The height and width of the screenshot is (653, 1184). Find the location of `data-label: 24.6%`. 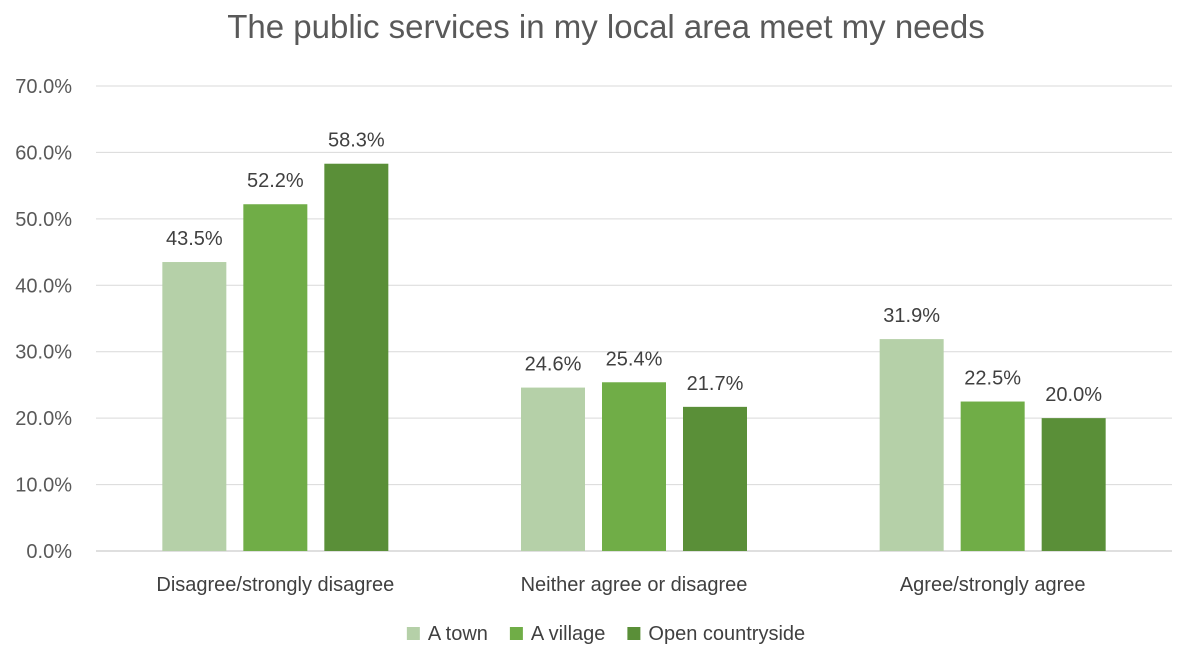

data-label: 24.6% is located at coordinates (553, 365).